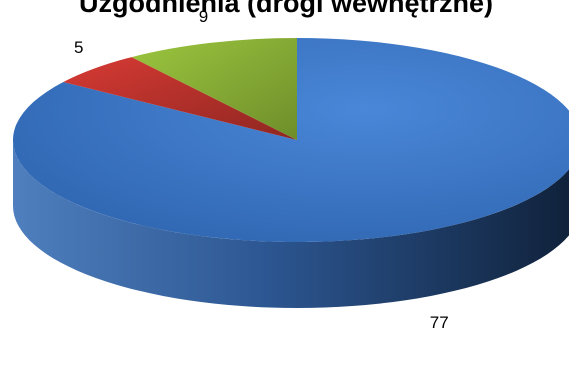  I want to click on data-label-2: 9, so click(203, 16).